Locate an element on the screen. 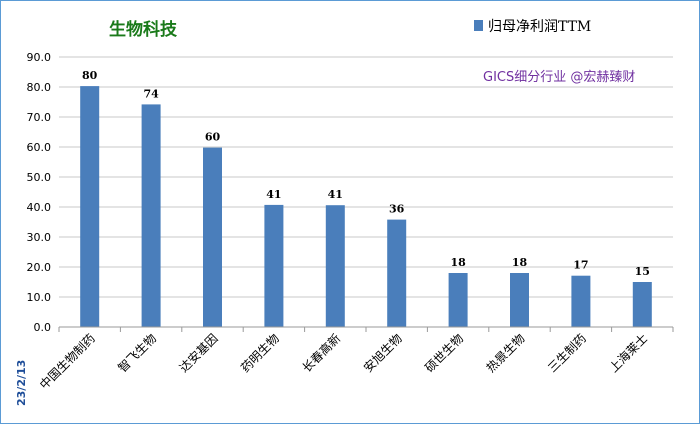 The image size is (700, 424). data-label: 15 is located at coordinates (642, 271).